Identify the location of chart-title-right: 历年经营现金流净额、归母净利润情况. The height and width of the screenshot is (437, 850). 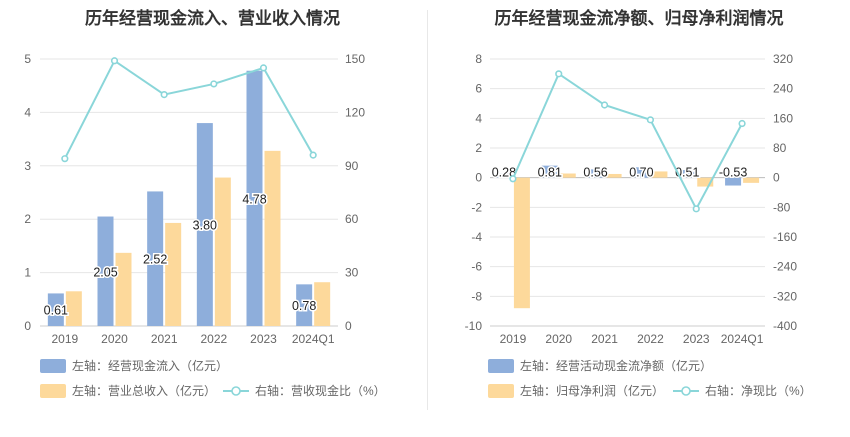
(639, 18).